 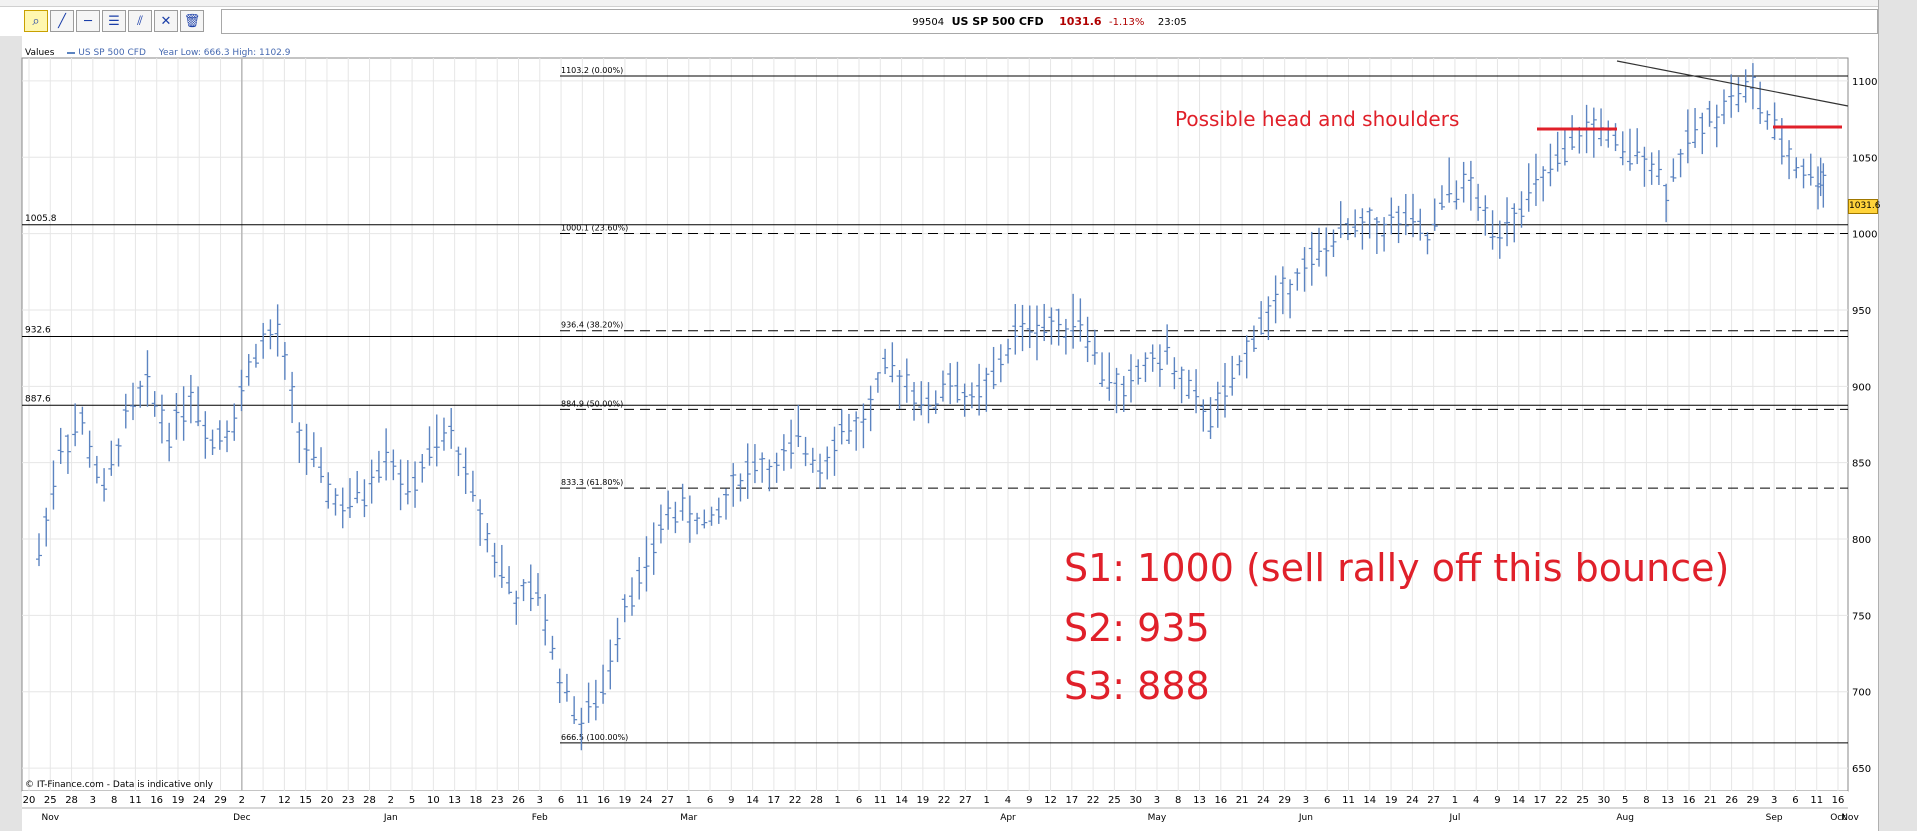 I want to click on last-price: 1031.6, so click(x=1080, y=21).